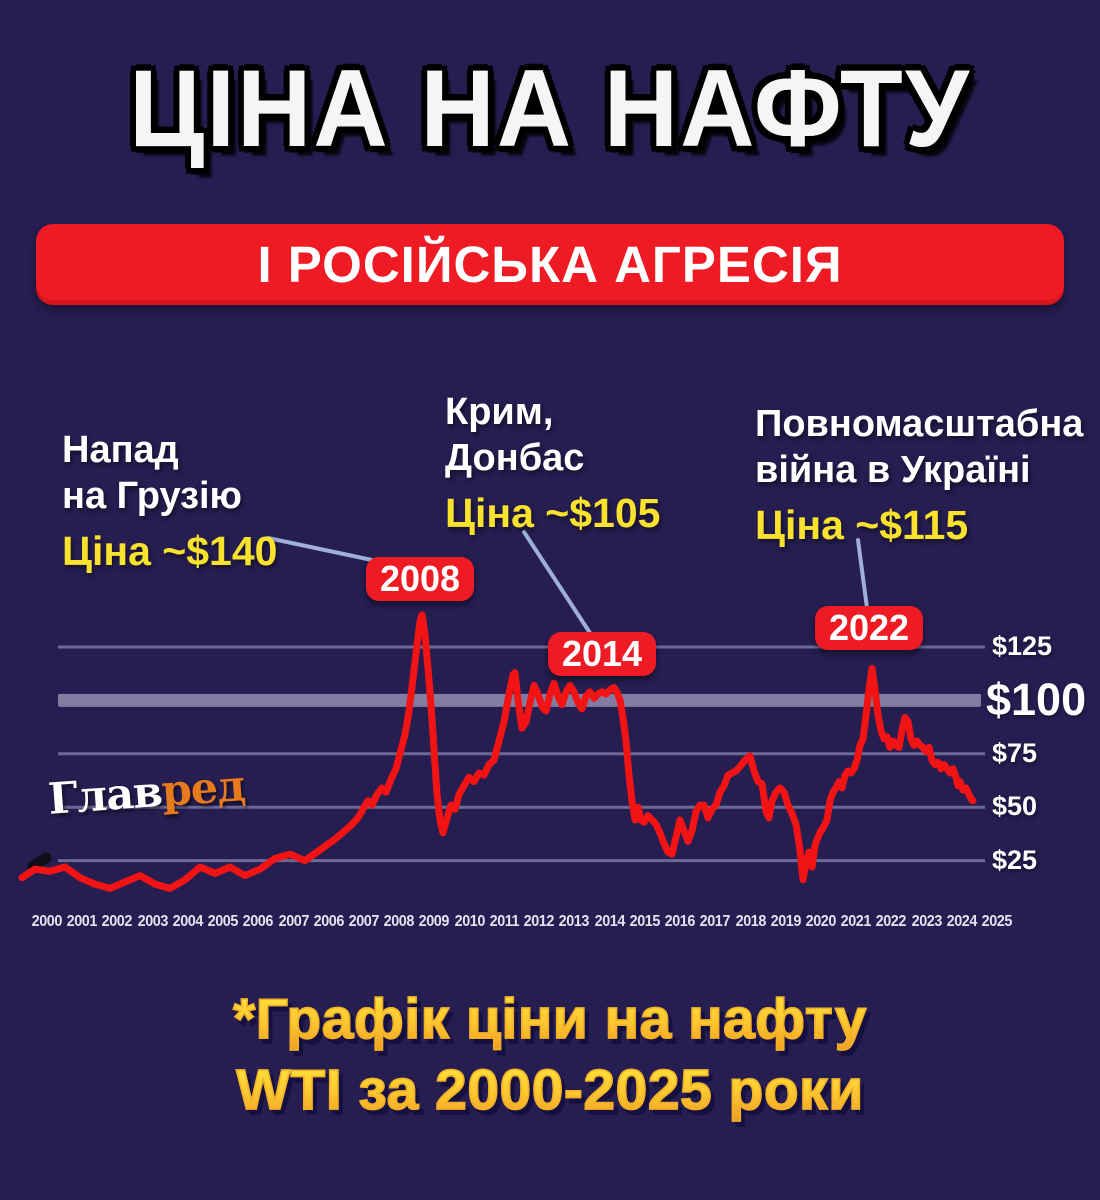  What do you see at coordinates (680, 921) in the screenshot?
I see `x-axis-label: 2016` at bounding box center [680, 921].